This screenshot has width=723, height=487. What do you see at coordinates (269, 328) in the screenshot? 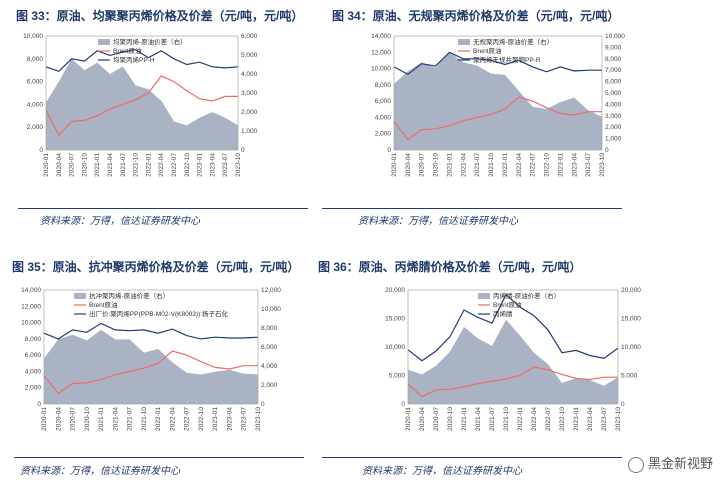
I see `right-axis-tick-label: 8,000` at bounding box center [269, 328].